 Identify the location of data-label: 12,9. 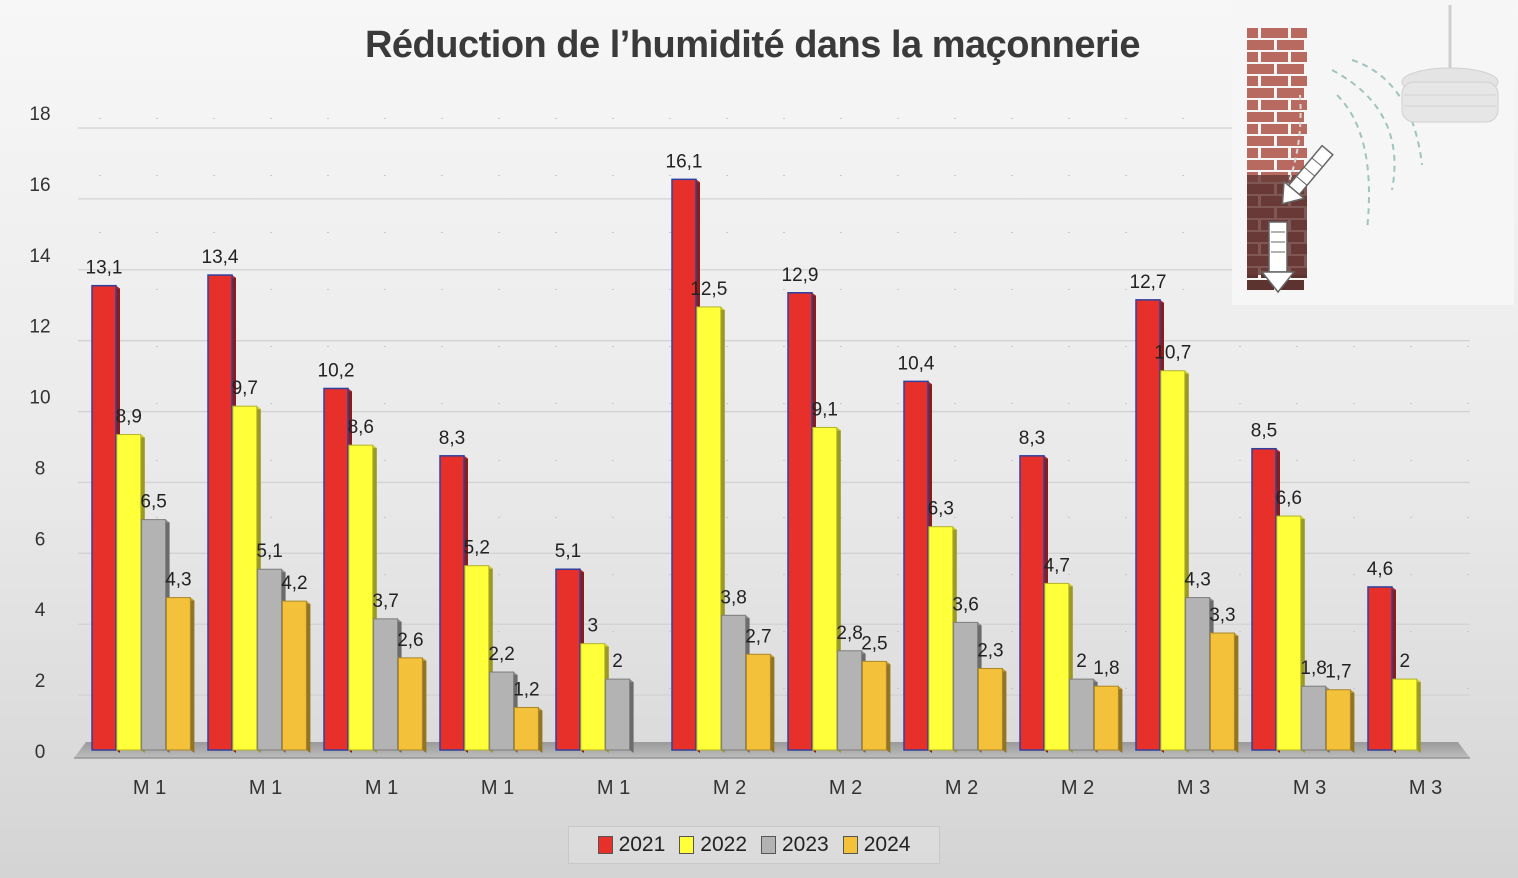
(800, 275).